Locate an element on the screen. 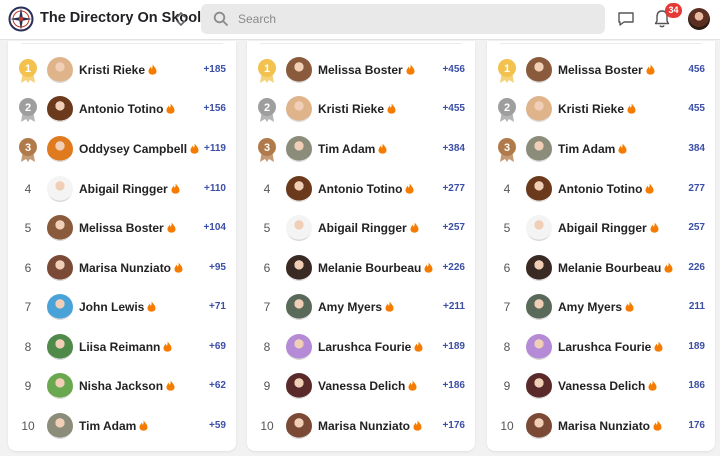  member-name-link: John Lewis is located at coordinates (117, 307).